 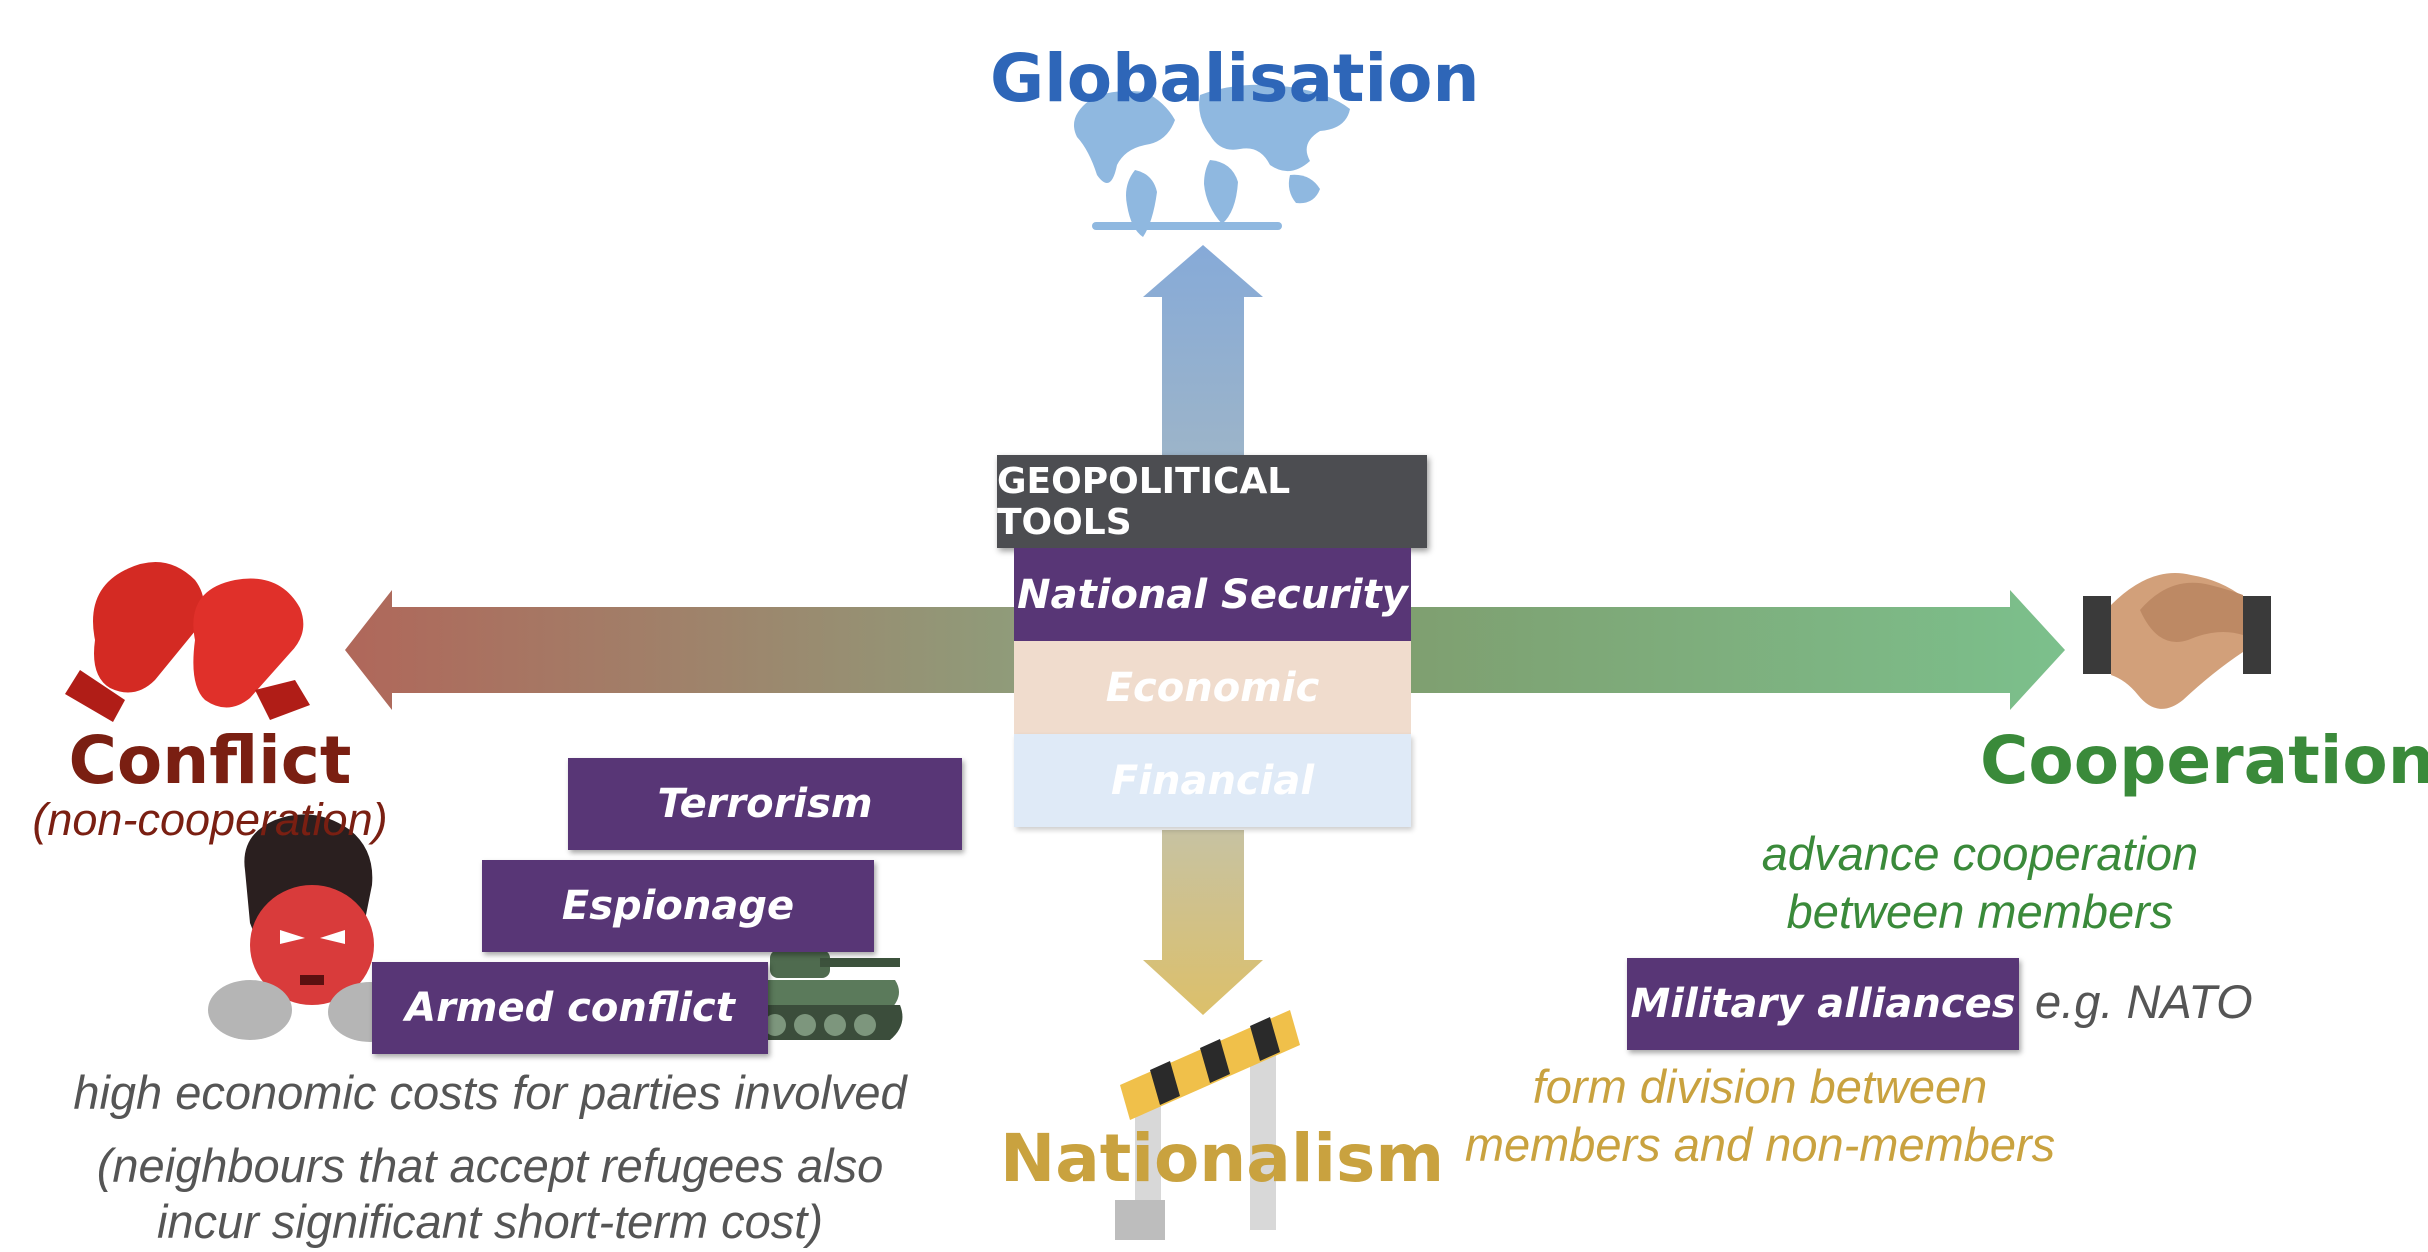 What do you see at coordinates (490, 1221) in the screenshot?
I see `conflict-note-3: incur significant short-term cost)` at bounding box center [490, 1221].